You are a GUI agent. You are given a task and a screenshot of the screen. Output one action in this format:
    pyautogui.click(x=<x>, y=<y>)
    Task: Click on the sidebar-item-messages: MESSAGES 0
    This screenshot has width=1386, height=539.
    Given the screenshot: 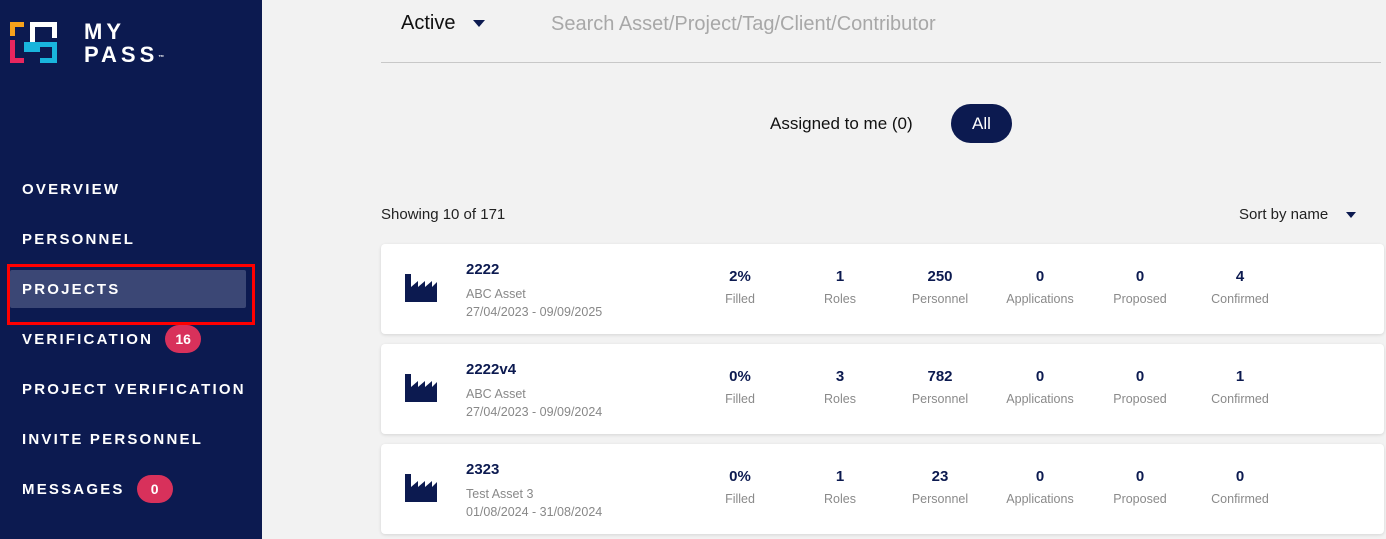 What is the action you would take?
    pyautogui.click(x=131, y=489)
    